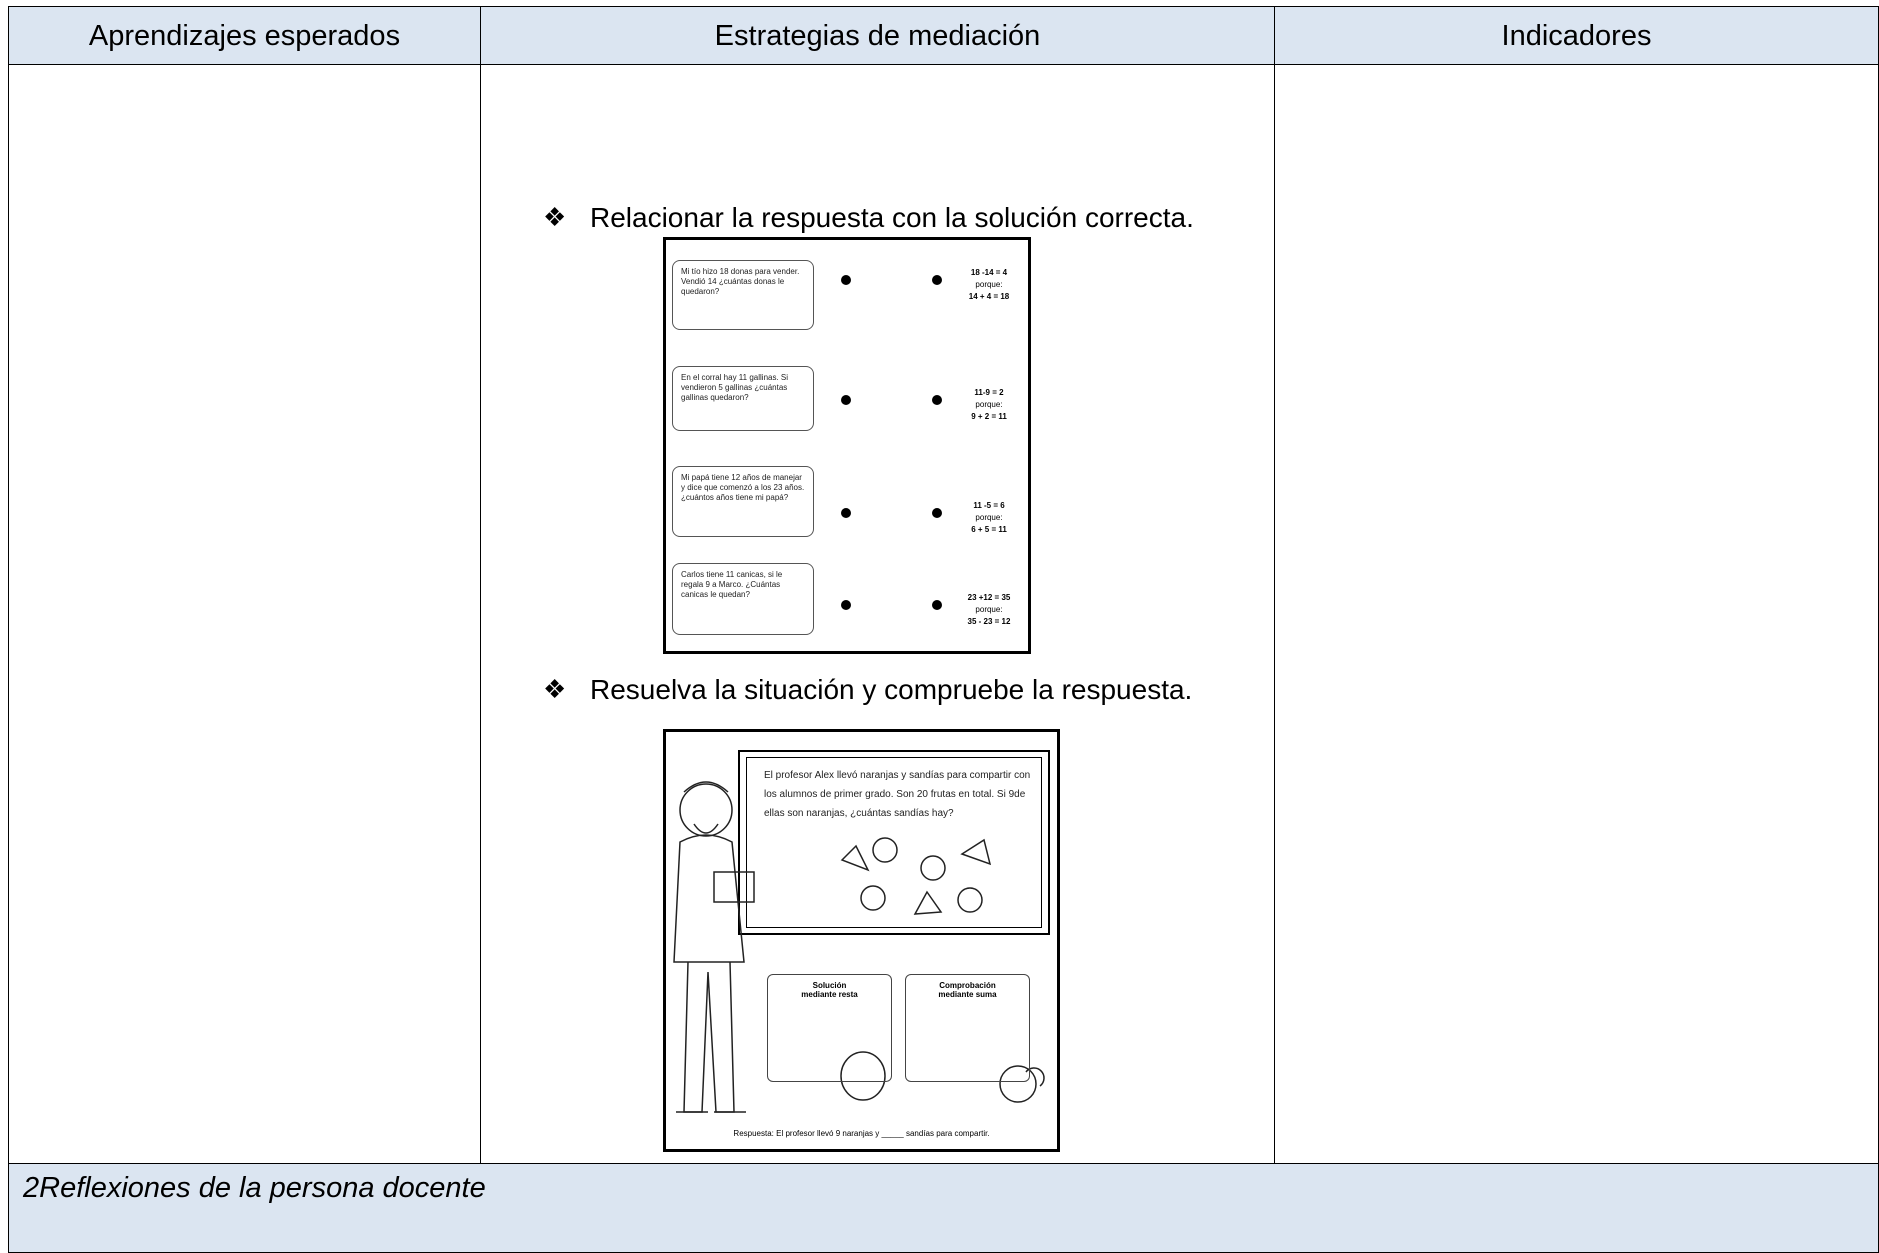 Image resolution: width=1879 pixels, height=1253 pixels. Describe the element at coordinates (254, 1188) in the screenshot. I see `footer-text: 2Reflexiones de la persona docente` at that location.